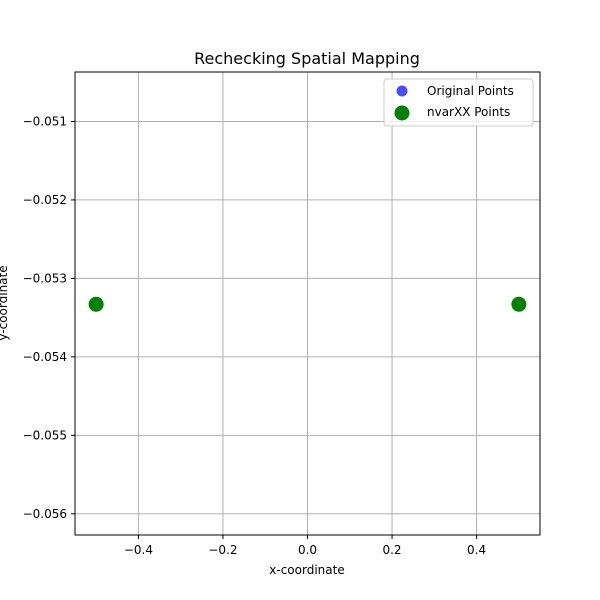 This screenshot has width=600, height=600. What do you see at coordinates (138, 550) in the screenshot?
I see `x-tick-label: −0.4` at bounding box center [138, 550].